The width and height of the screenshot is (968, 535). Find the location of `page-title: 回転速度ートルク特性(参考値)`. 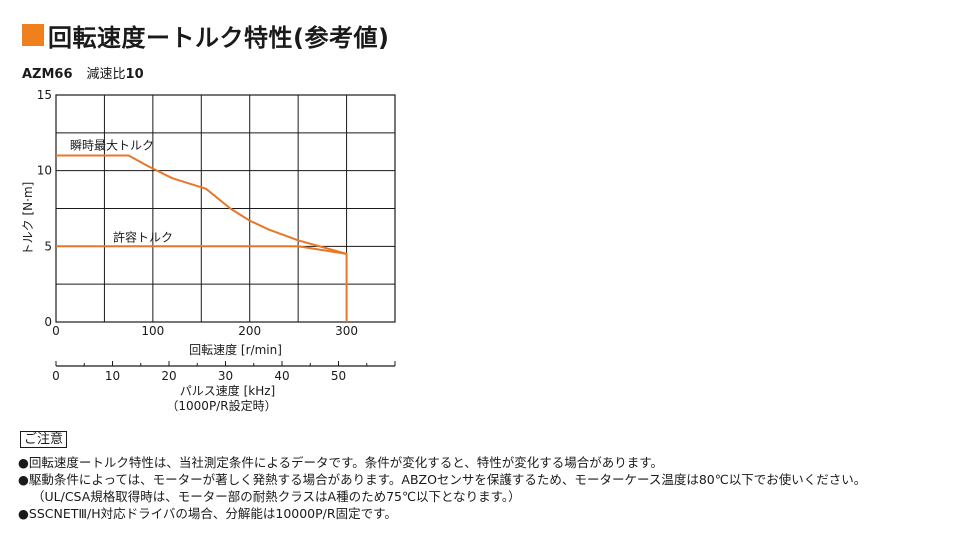

page-title: 回転速度ートルク特性(参考値) is located at coordinates (219, 37).